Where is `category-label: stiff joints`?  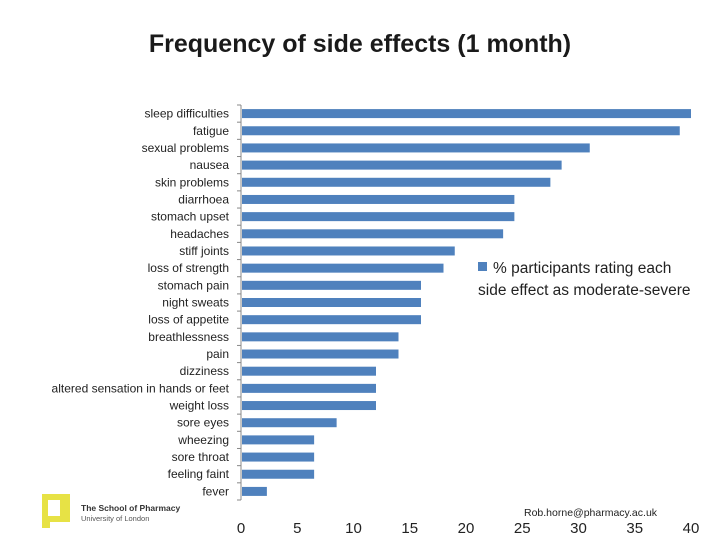
category-label: stiff joints is located at coordinates (204, 251).